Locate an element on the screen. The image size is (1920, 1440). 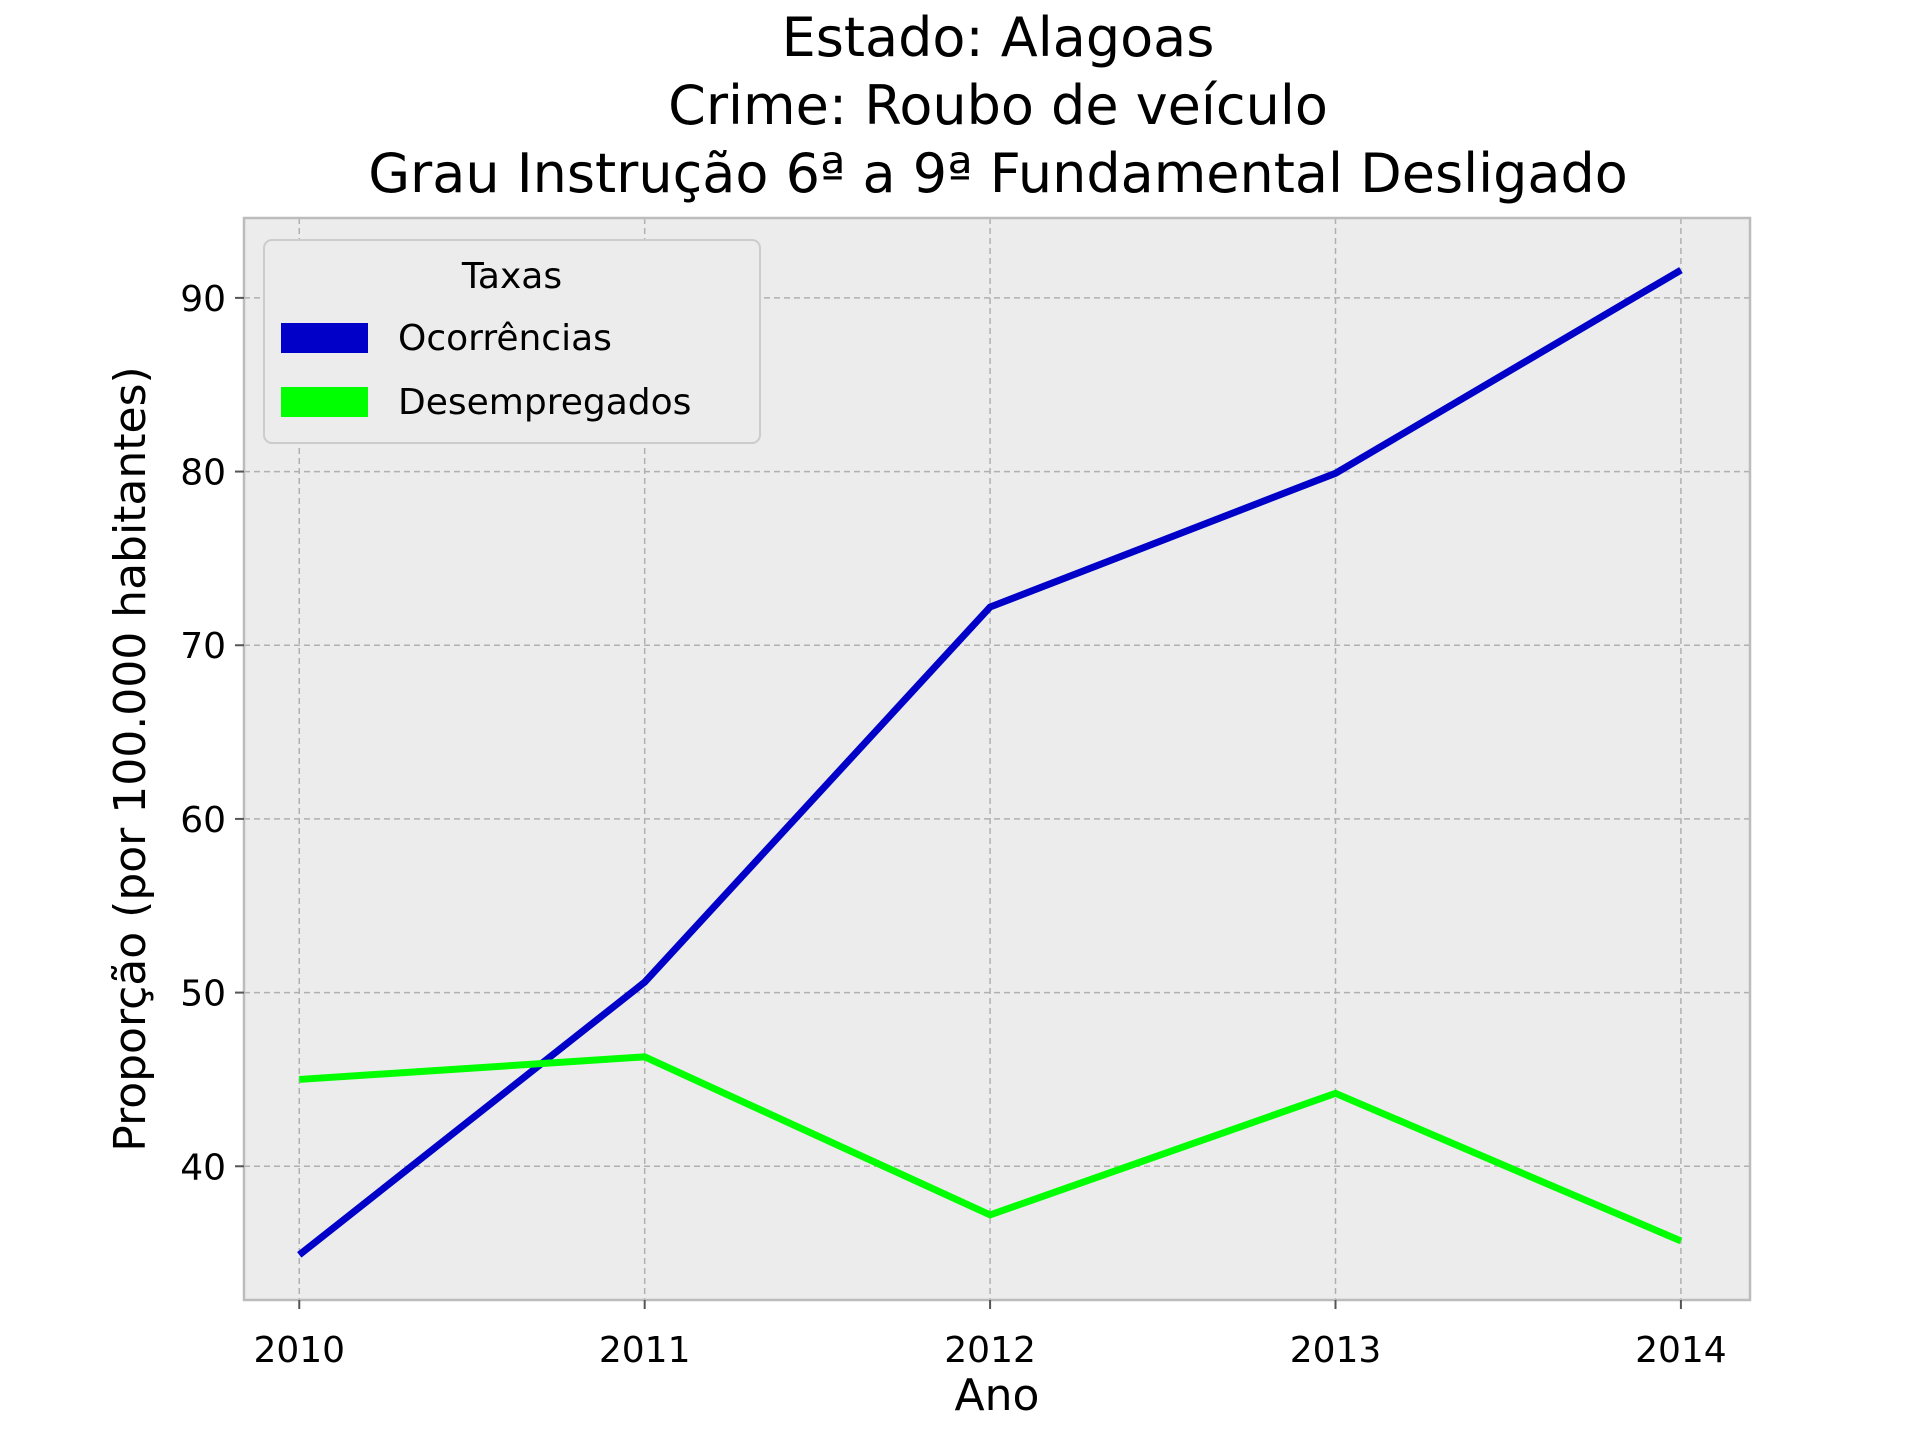
y-axis-label: Proporção (por 100.000 habitantes) is located at coordinates (130, 758).